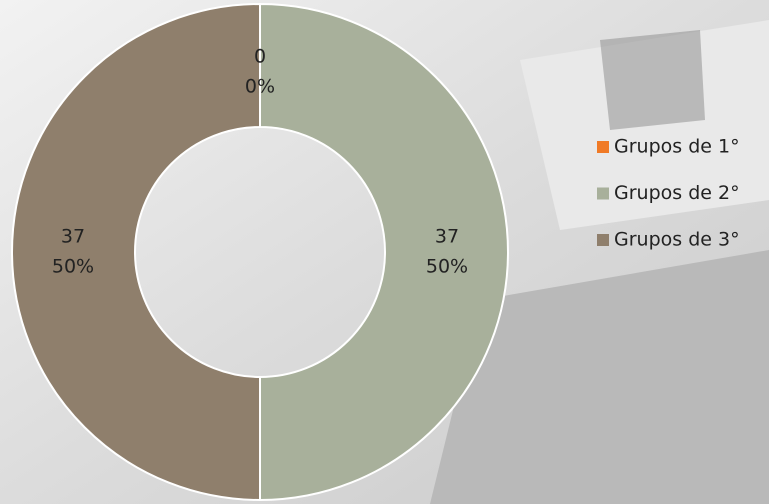 This screenshot has width=769, height=504. Describe the element at coordinates (677, 193) in the screenshot. I see `legend-label: Grupos de 2°` at that location.